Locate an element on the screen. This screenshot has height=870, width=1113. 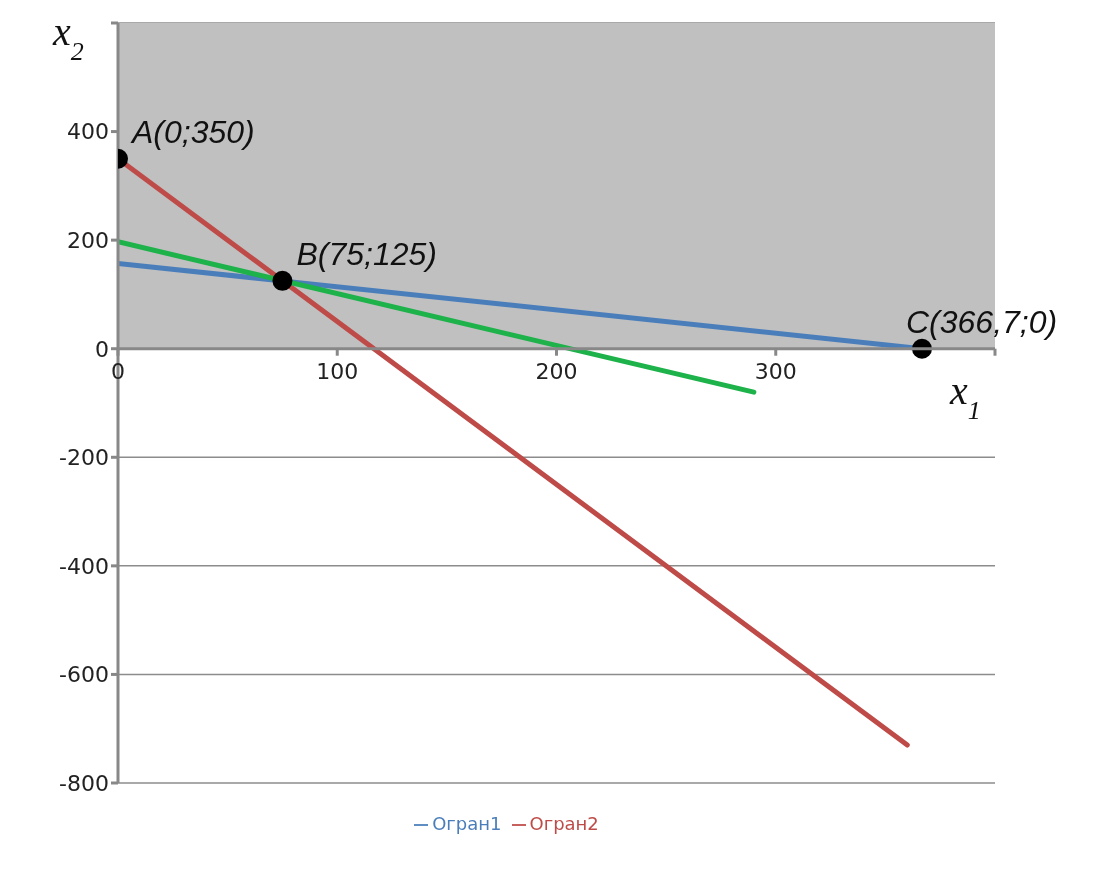
y-tick-label: 400 is located at coordinates (88, 132).